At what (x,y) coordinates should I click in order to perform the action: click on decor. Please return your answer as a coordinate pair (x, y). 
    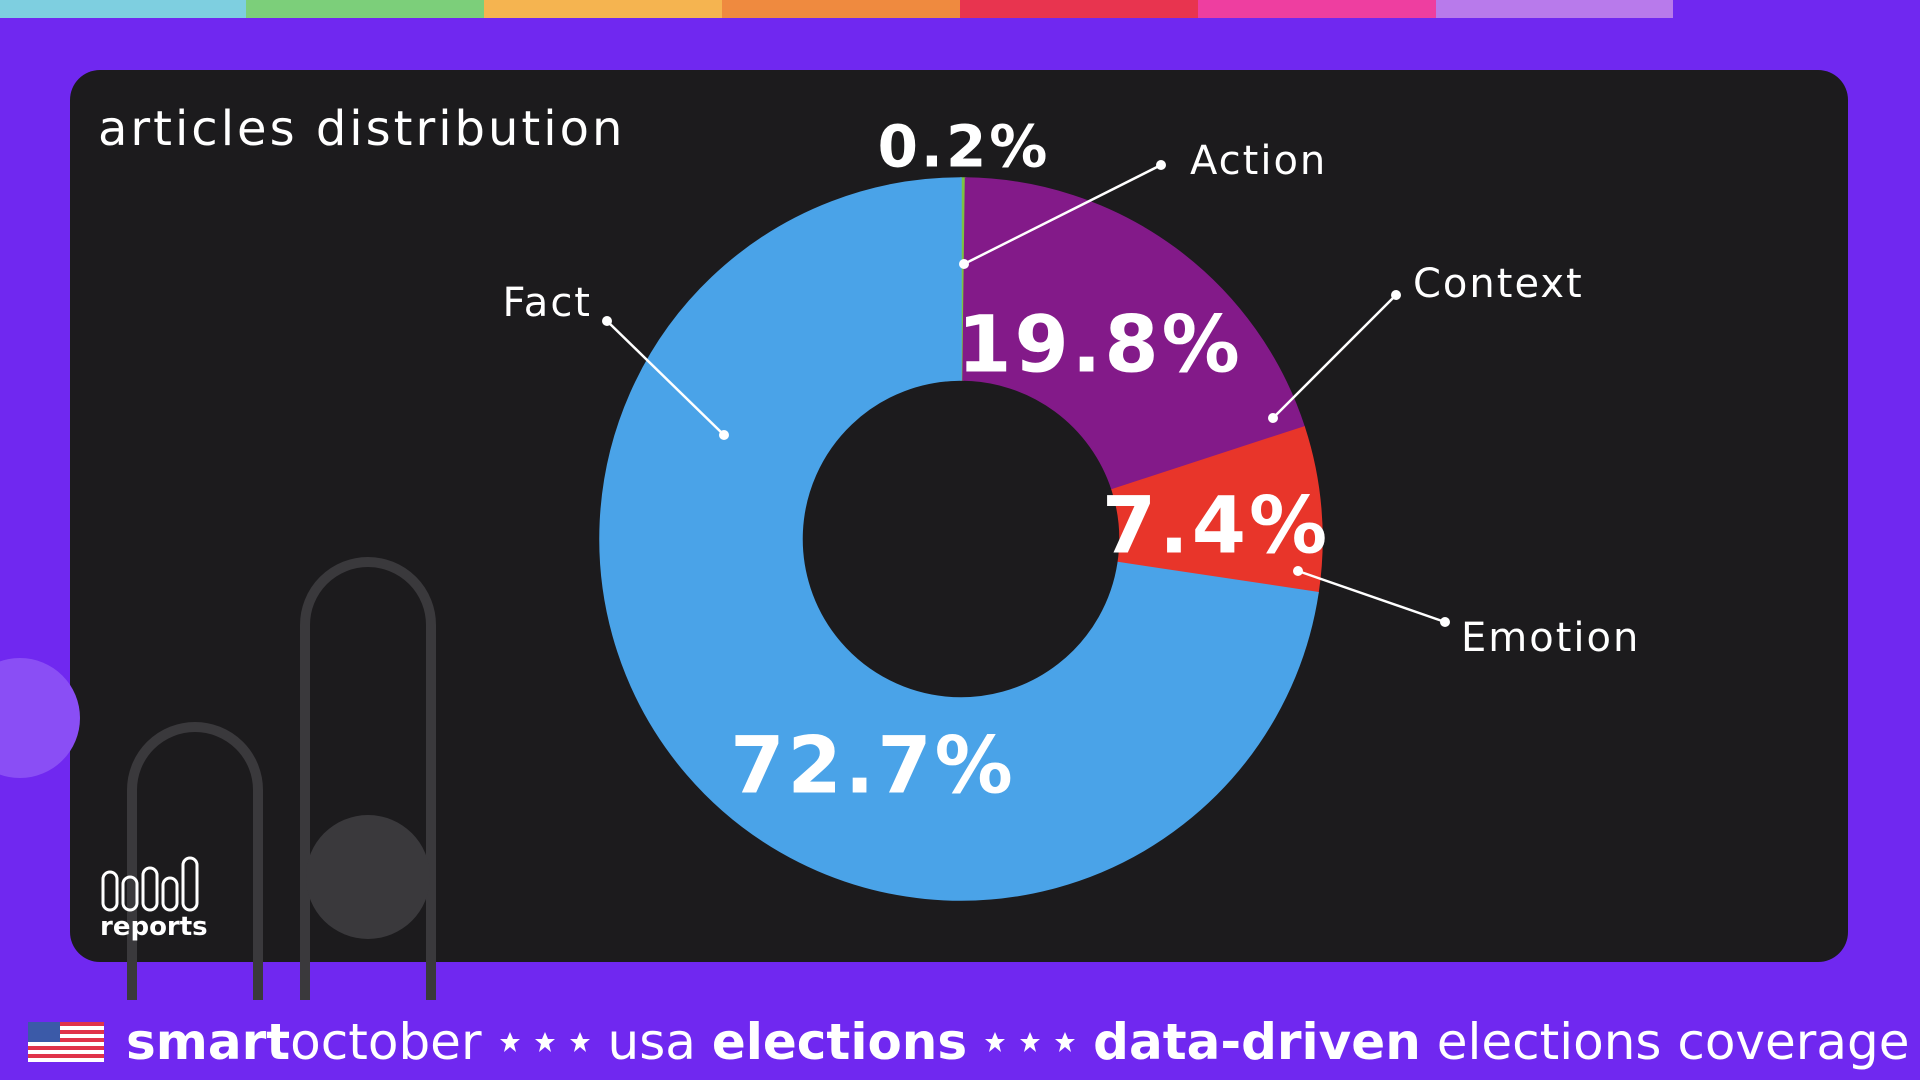
    Looking at the image, I should click on (218, 778).